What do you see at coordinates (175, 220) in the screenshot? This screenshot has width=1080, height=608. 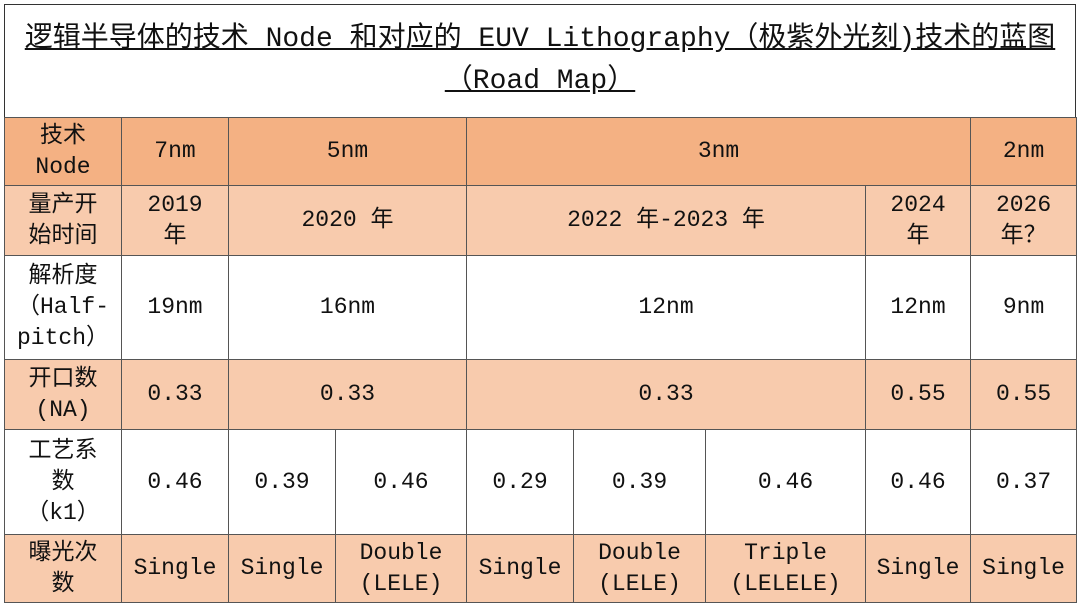 I see `cell: 2019 年` at bounding box center [175, 220].